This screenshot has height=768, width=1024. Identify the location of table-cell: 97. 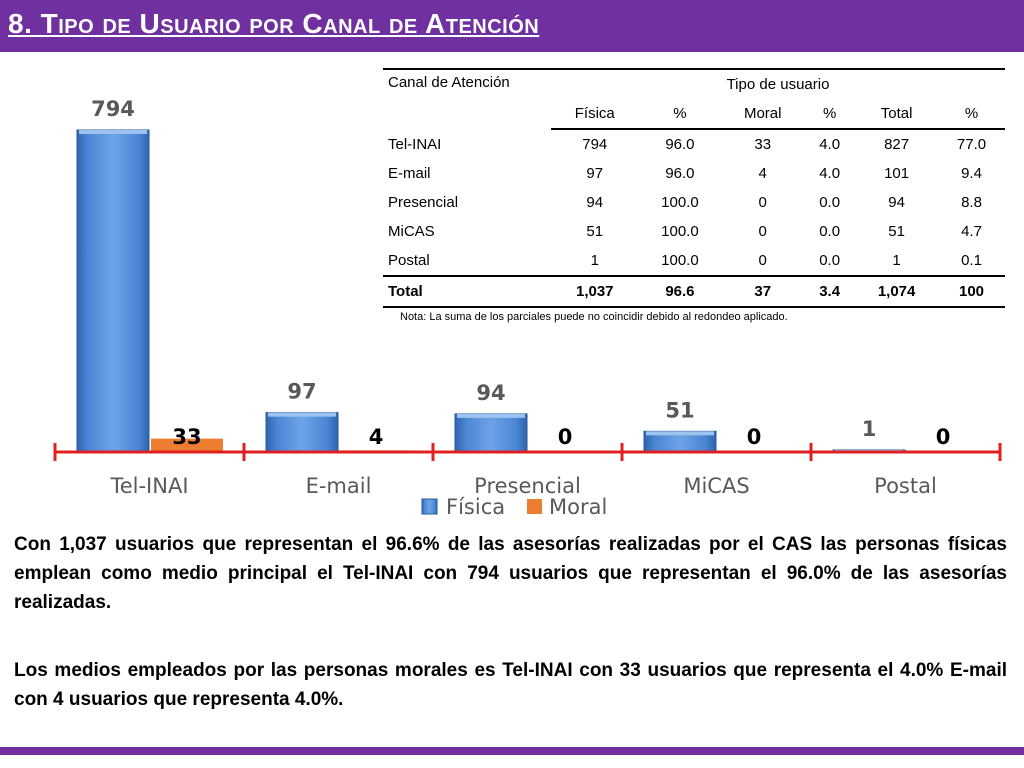
(595, 173).